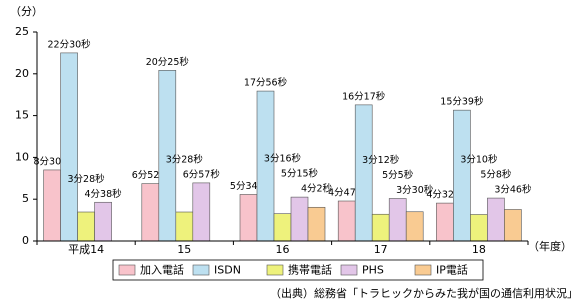  Describe the element at coordinates (398, 175) in the screenshot. I see `value-label: 5分5秒` at that location.